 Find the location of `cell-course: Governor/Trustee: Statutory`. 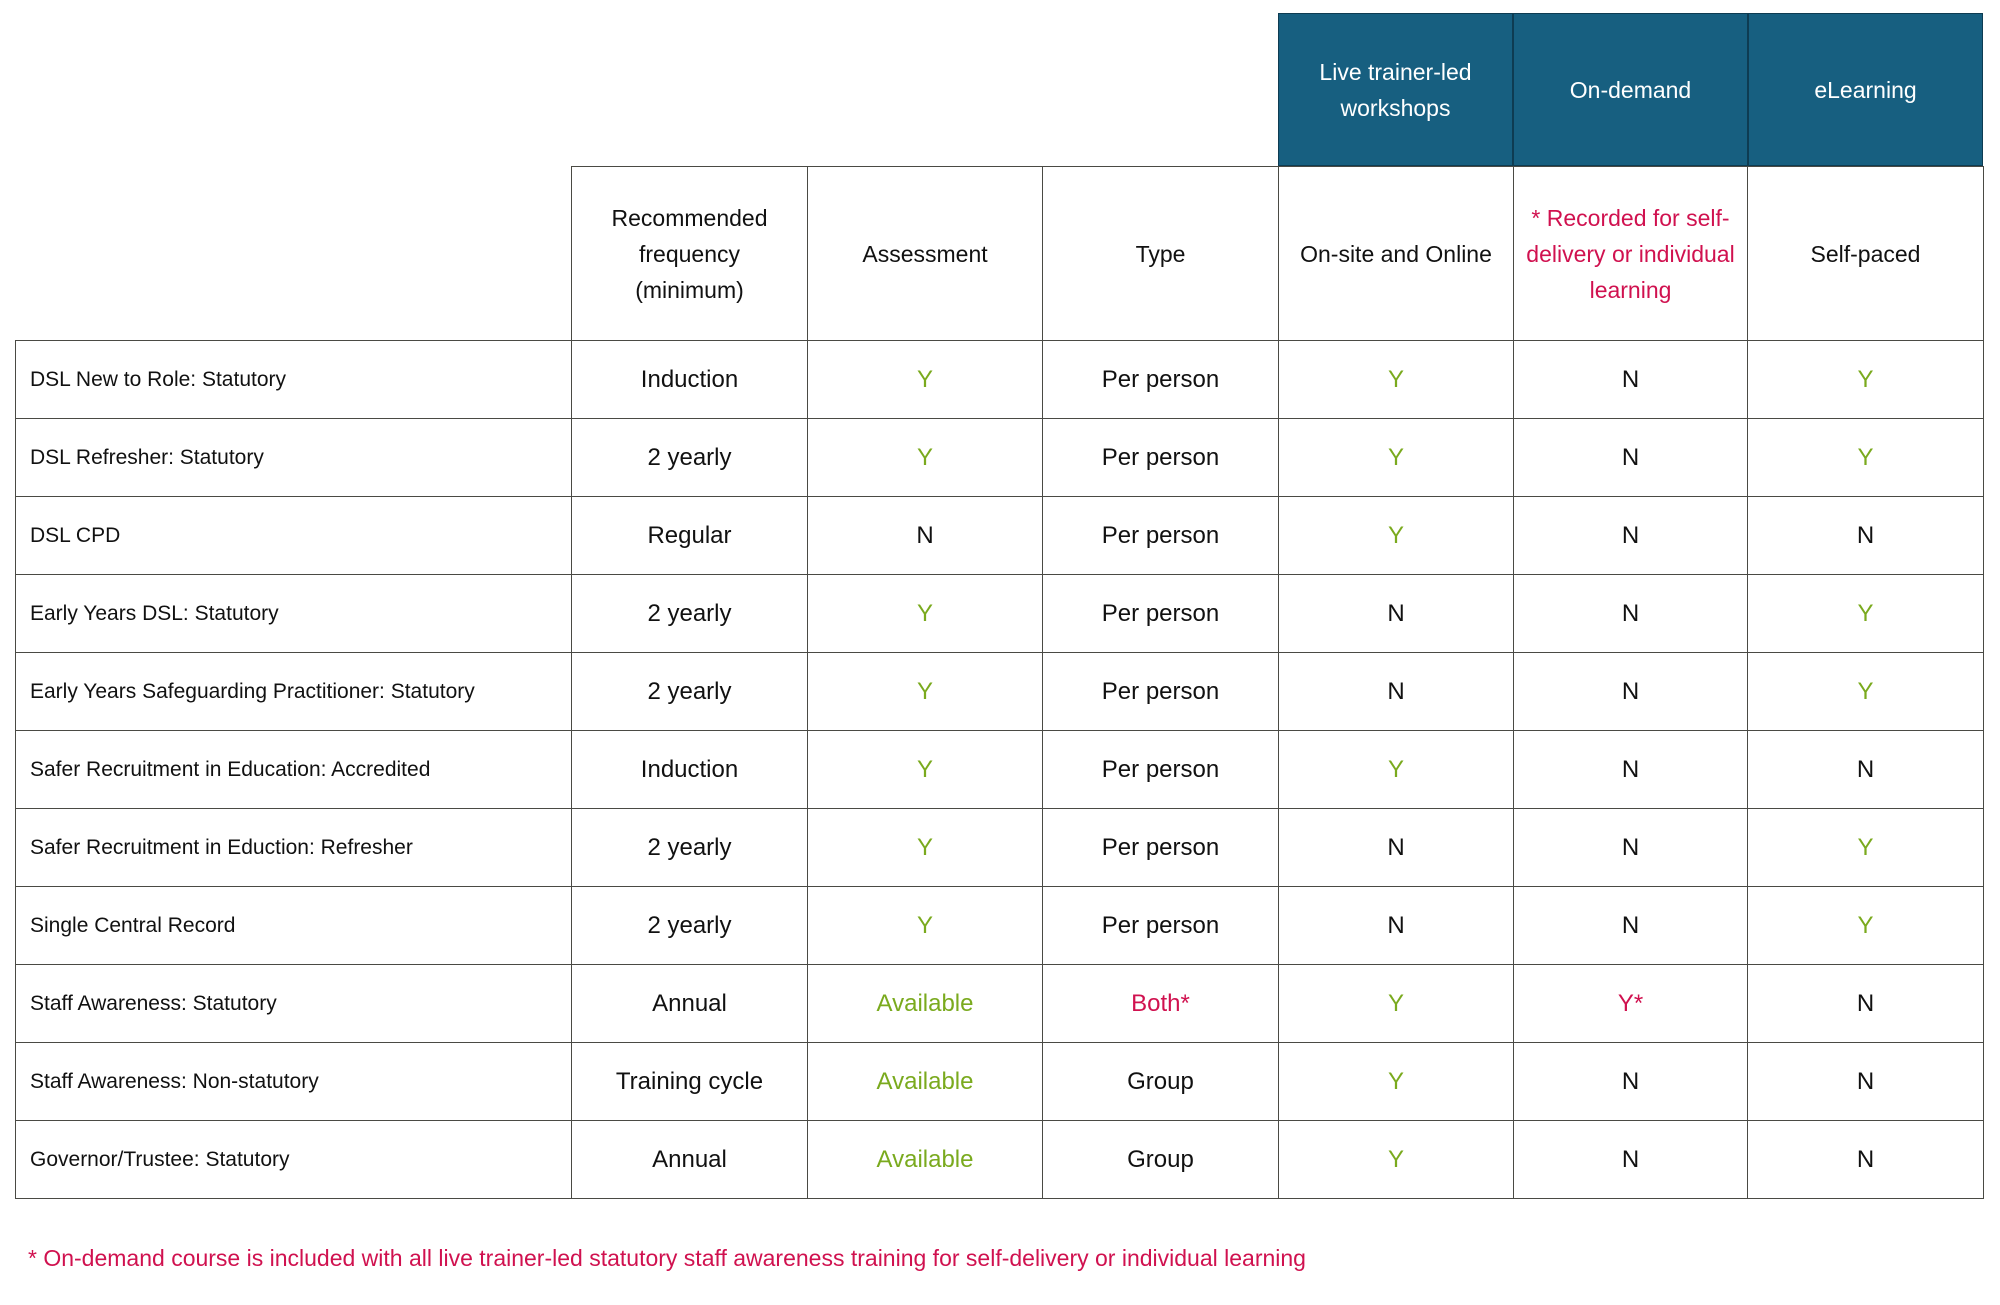

cell-course: Governor/Trustee: Statutory is located at coordinates (293, 1159).